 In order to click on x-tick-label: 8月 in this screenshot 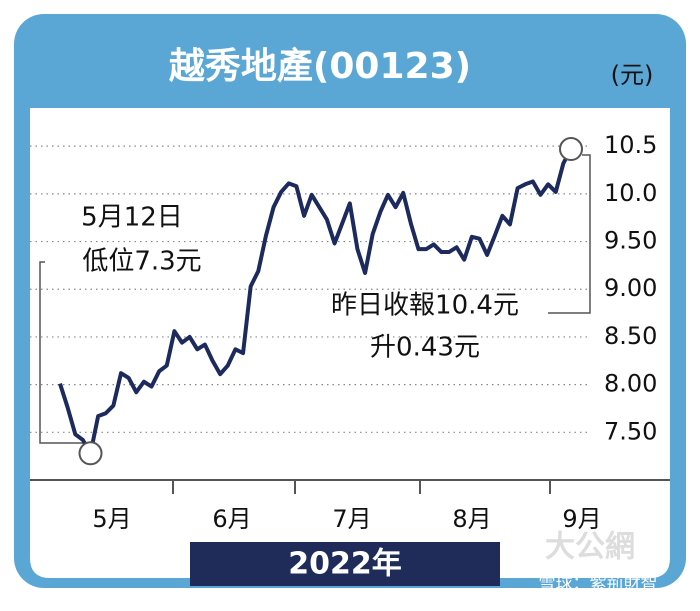, I will do `click(471, 519)`.